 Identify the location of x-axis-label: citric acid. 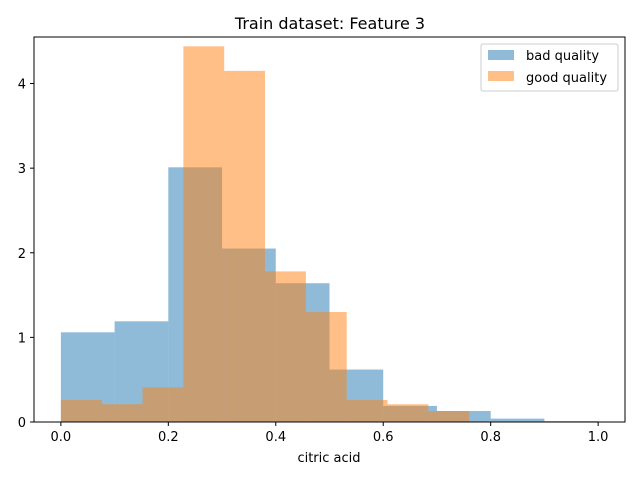
(328, 458).